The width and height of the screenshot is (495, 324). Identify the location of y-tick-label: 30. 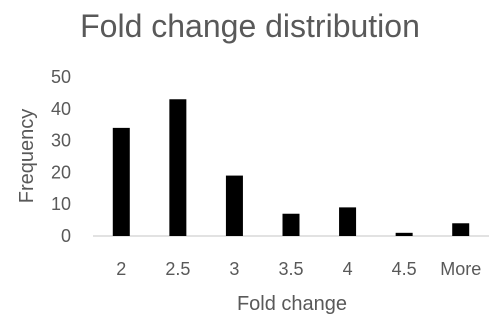
(61, 141).